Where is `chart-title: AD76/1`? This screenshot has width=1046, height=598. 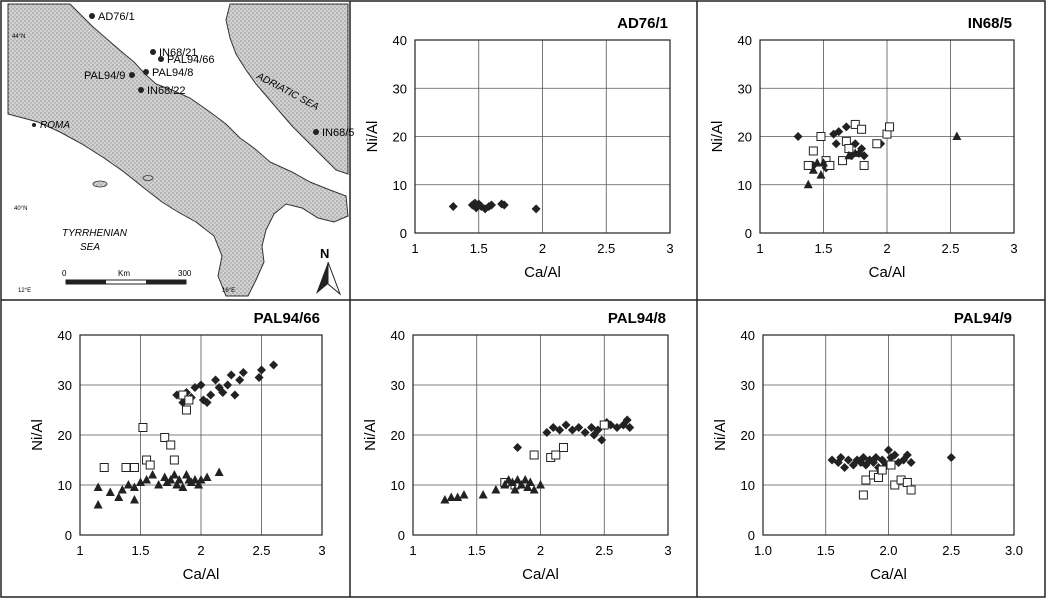
chart-title: AD76/1 is located at coordinates (642, 23).